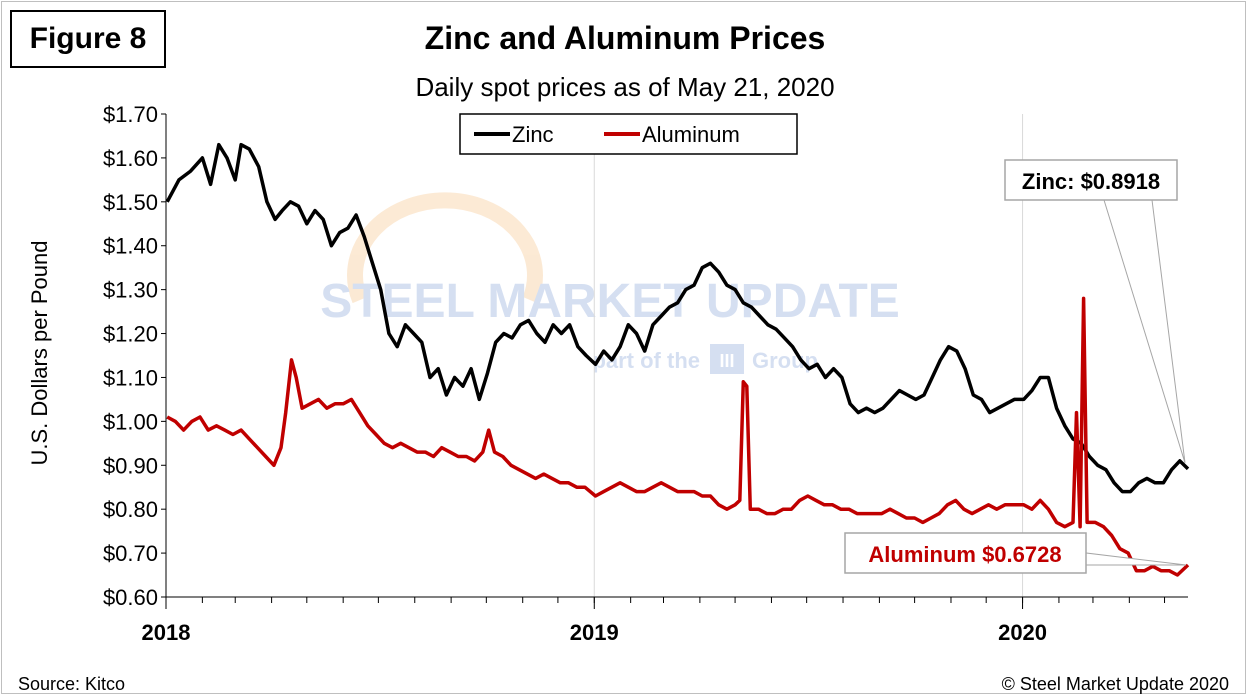  What do you see at coordinates (594, 632) in the screenshot?
I see `x-tick-label: 2019` at bounding box center [594, 632].